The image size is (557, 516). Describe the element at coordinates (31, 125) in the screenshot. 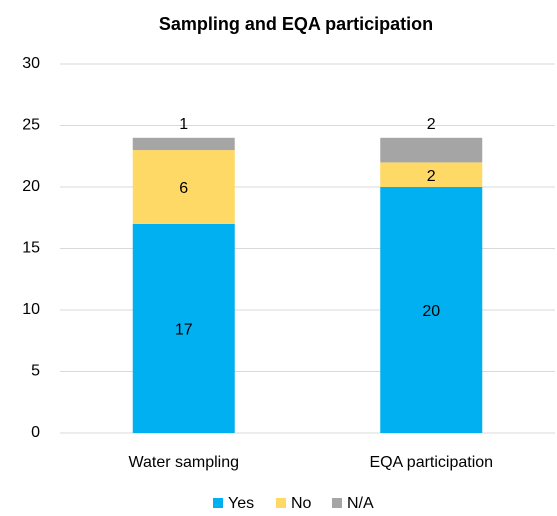

I see `y-tick-label: 25` at that location.